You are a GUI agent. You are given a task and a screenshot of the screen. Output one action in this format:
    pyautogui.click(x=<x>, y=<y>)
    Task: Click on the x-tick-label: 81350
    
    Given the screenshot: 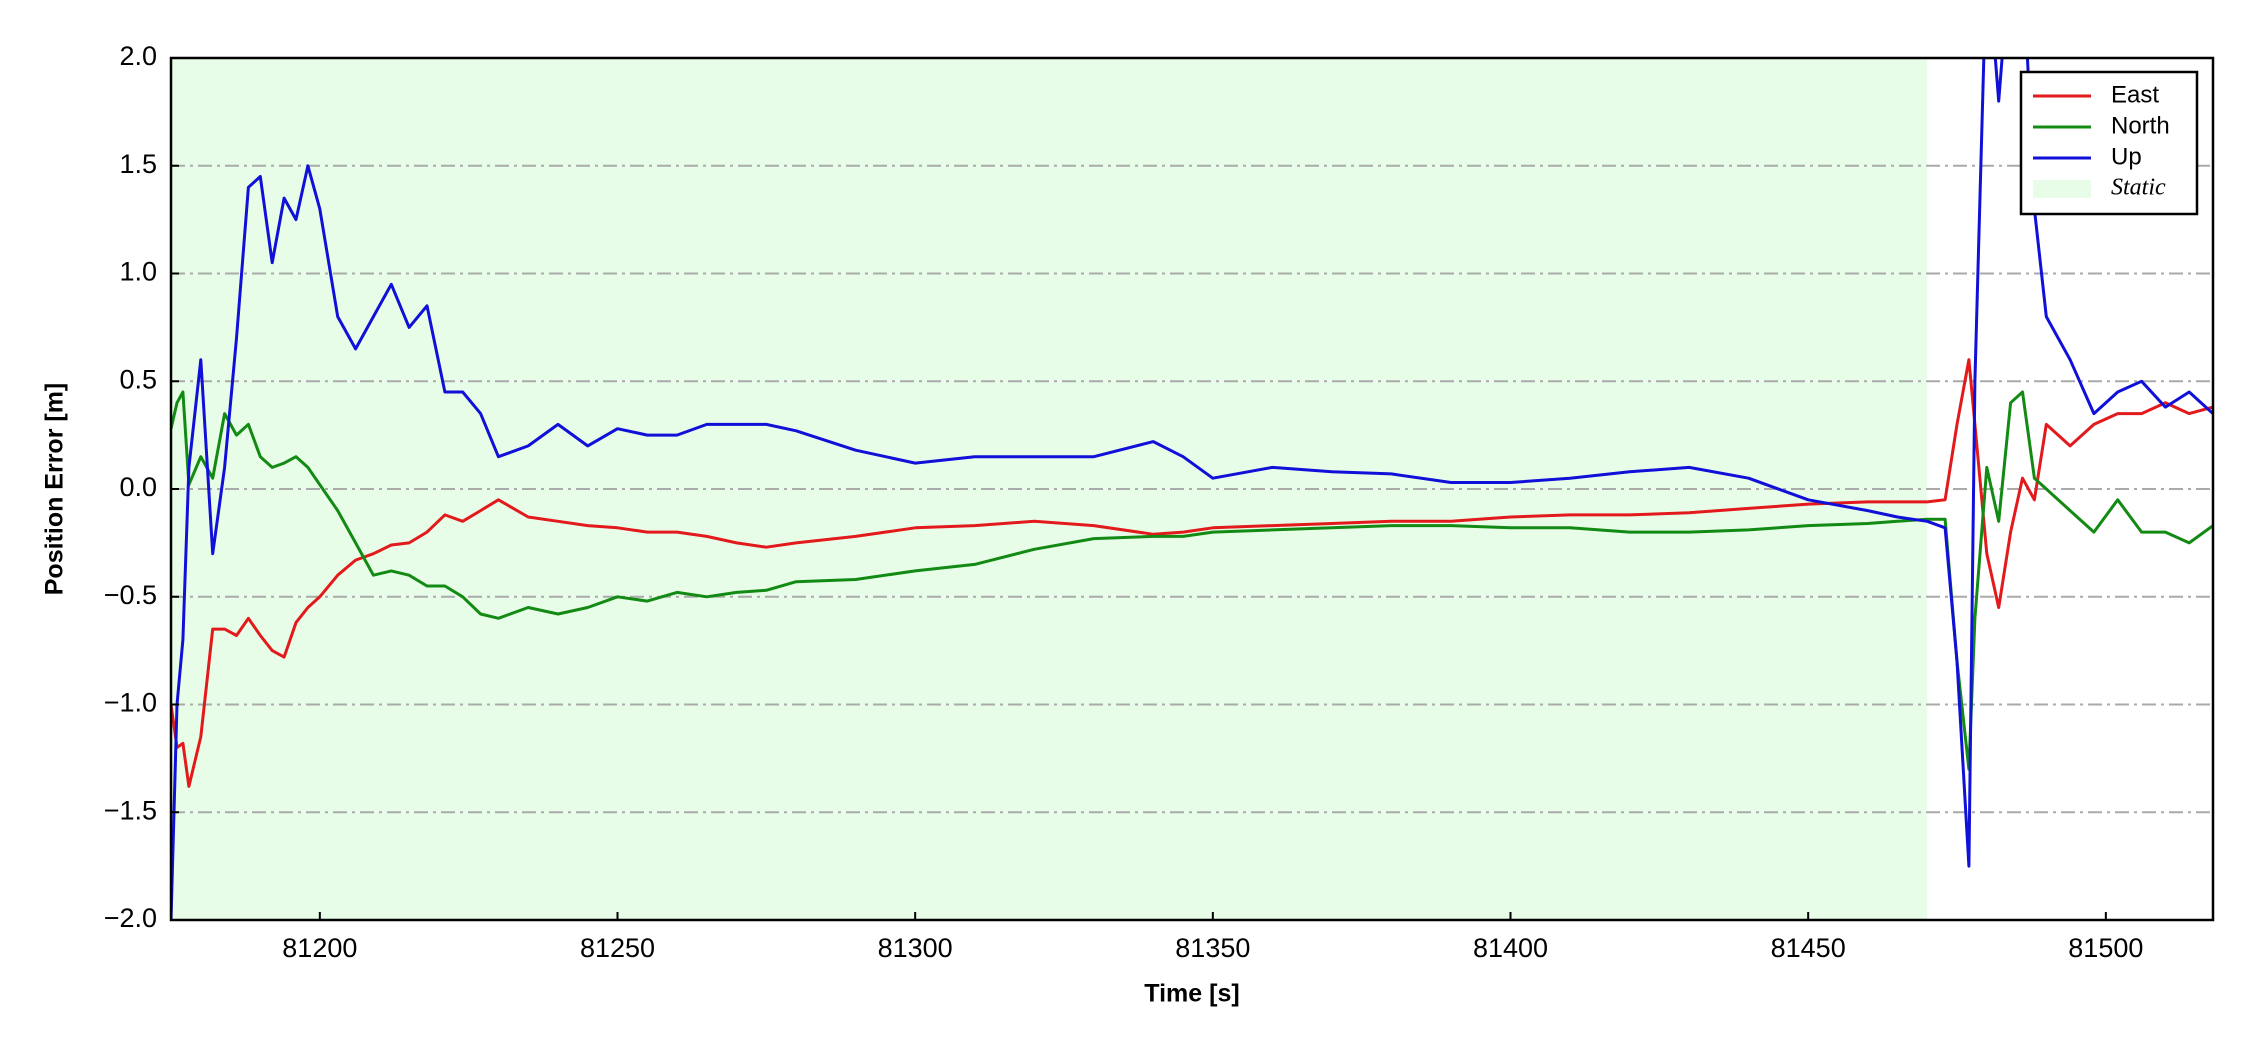 What is the action you would take?
    pyautogui.click(x=1212, y=948)
    